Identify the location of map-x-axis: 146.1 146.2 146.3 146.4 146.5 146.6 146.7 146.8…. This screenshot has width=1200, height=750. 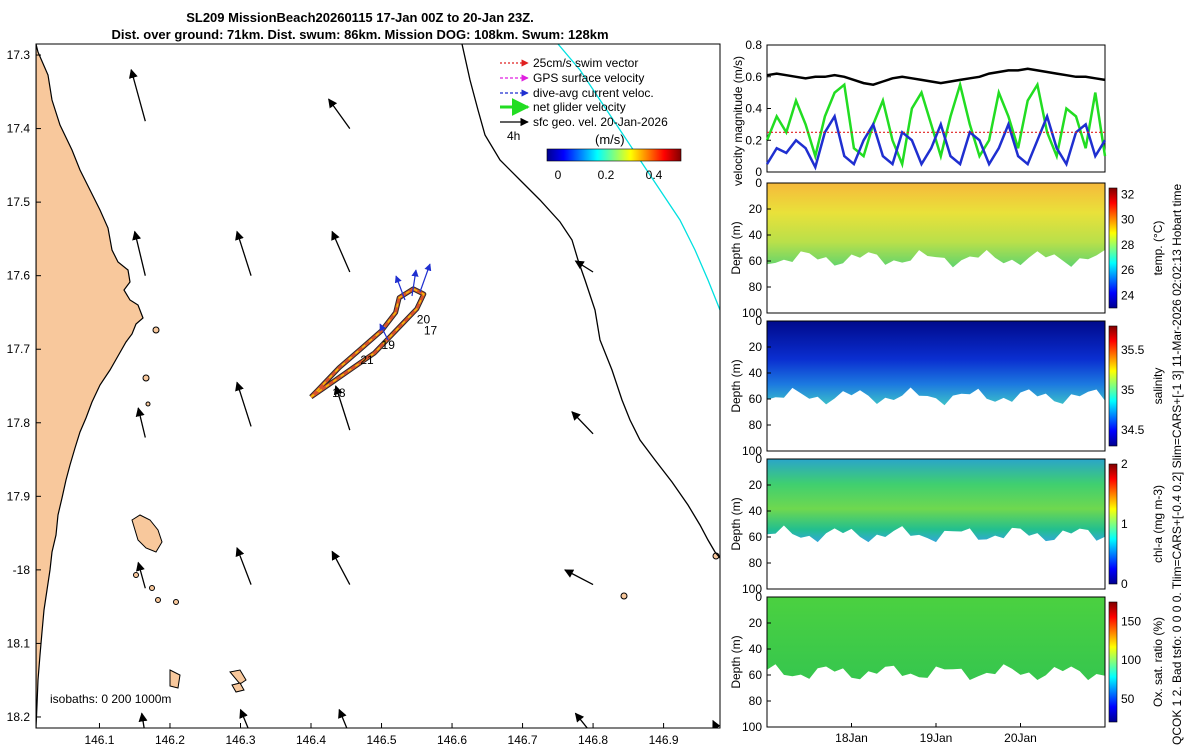
(381, 735).